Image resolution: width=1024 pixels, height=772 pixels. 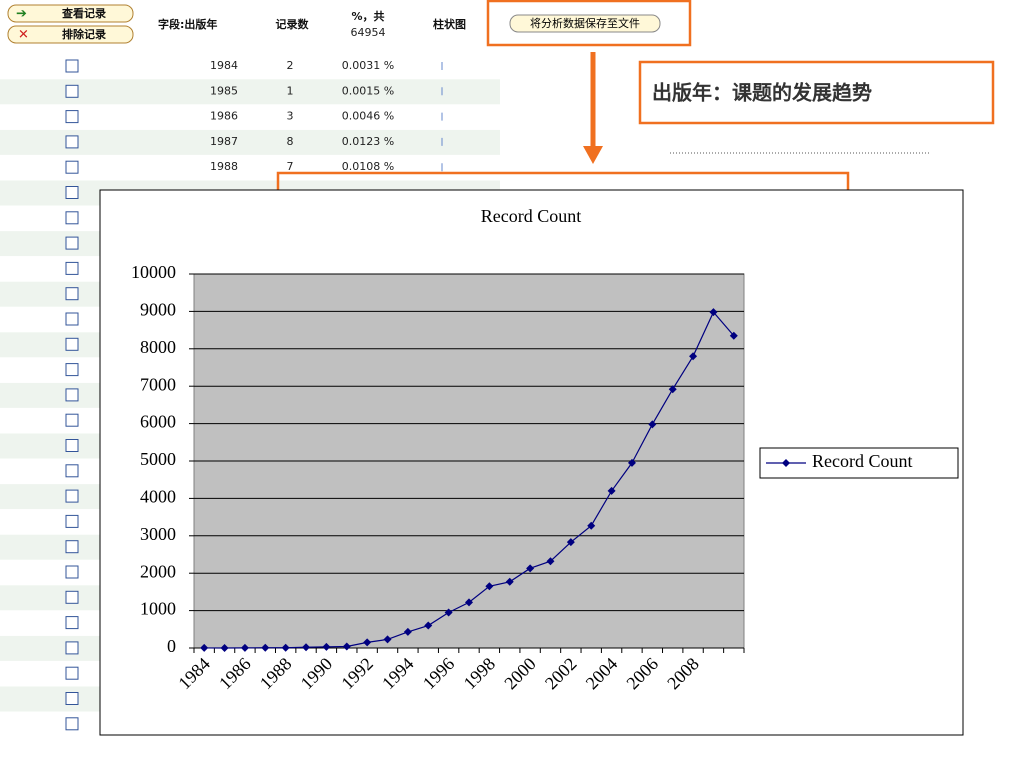 I want to click on year: 1985, so click(x=224, y=90).